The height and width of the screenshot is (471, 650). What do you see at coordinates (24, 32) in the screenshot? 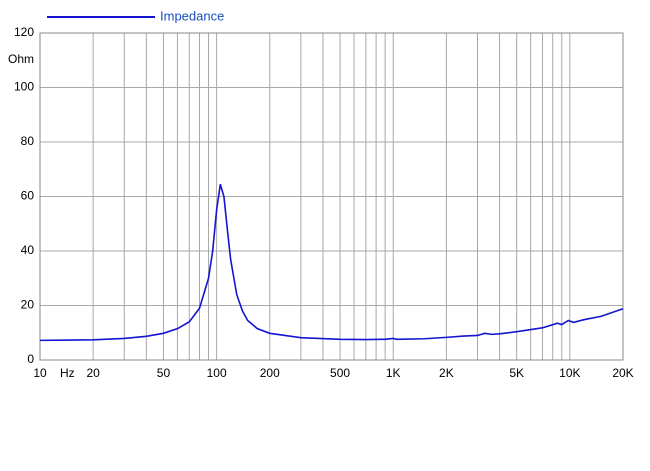
I see `y-tick-label: 120` at bounding box center [24, 32].